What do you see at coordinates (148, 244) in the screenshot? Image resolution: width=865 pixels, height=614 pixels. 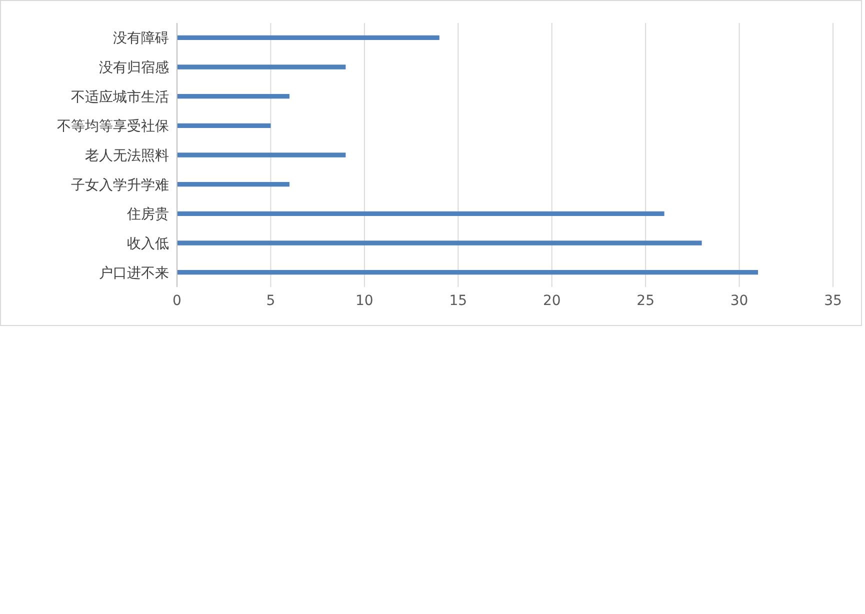 I see `y-tick-label: 收入低` at bounding box center [148, 244].